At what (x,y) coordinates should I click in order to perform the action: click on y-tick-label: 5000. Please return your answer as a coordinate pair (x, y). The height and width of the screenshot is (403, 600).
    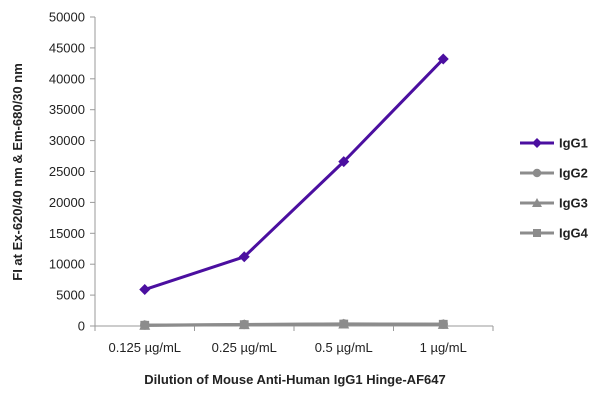
    Looking at the image, I should click on (70, 295).